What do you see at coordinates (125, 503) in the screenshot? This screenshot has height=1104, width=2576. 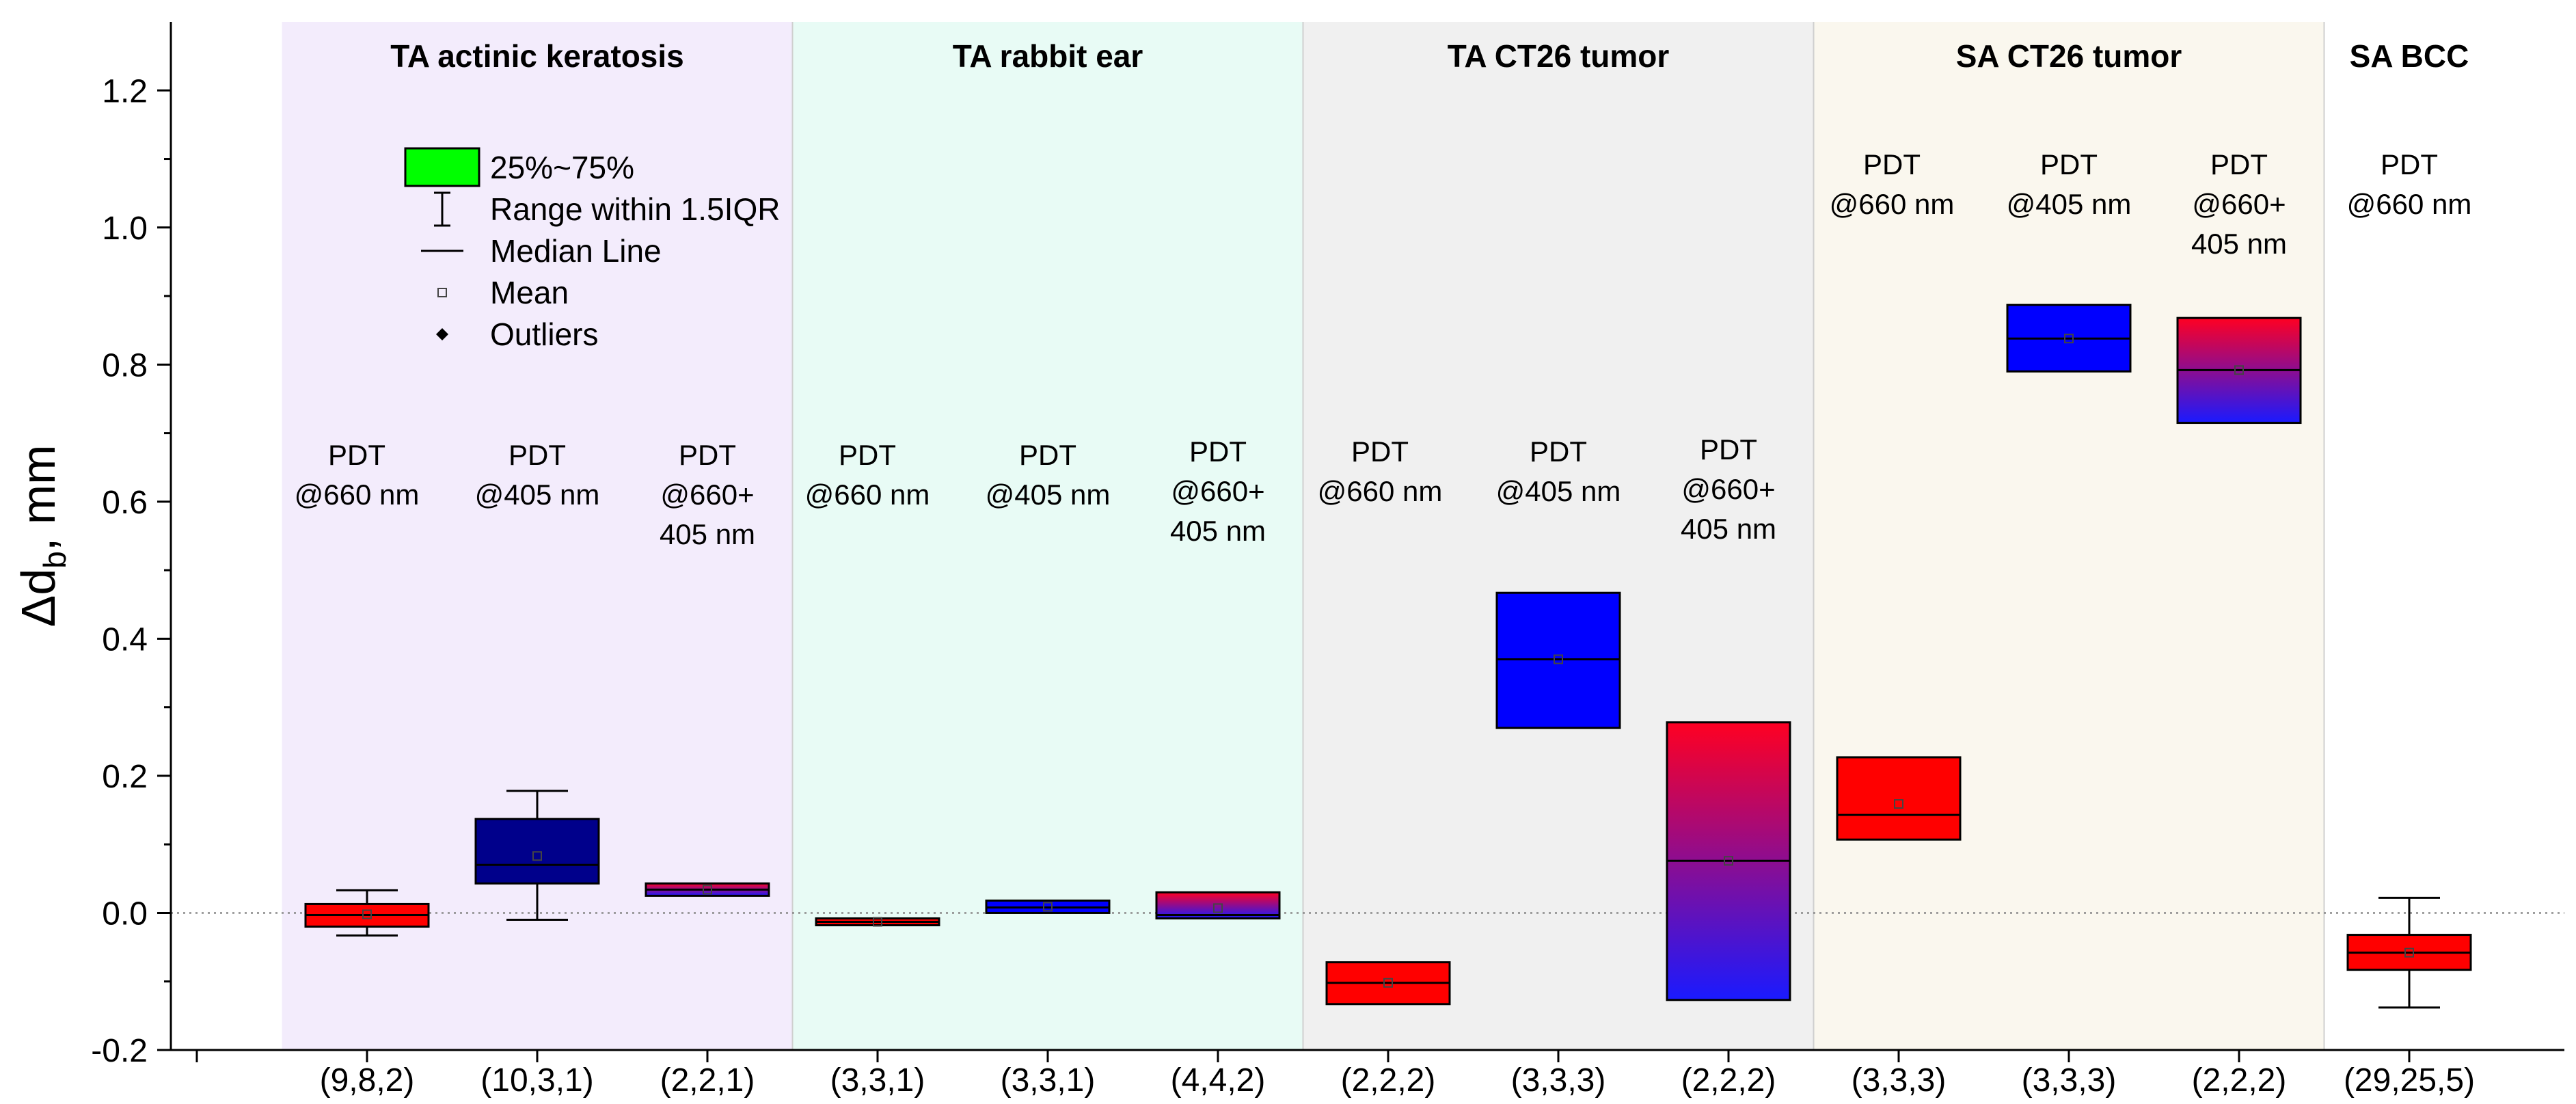 I see `y-tick-label: 0.6` at bounding box center [125, 503].